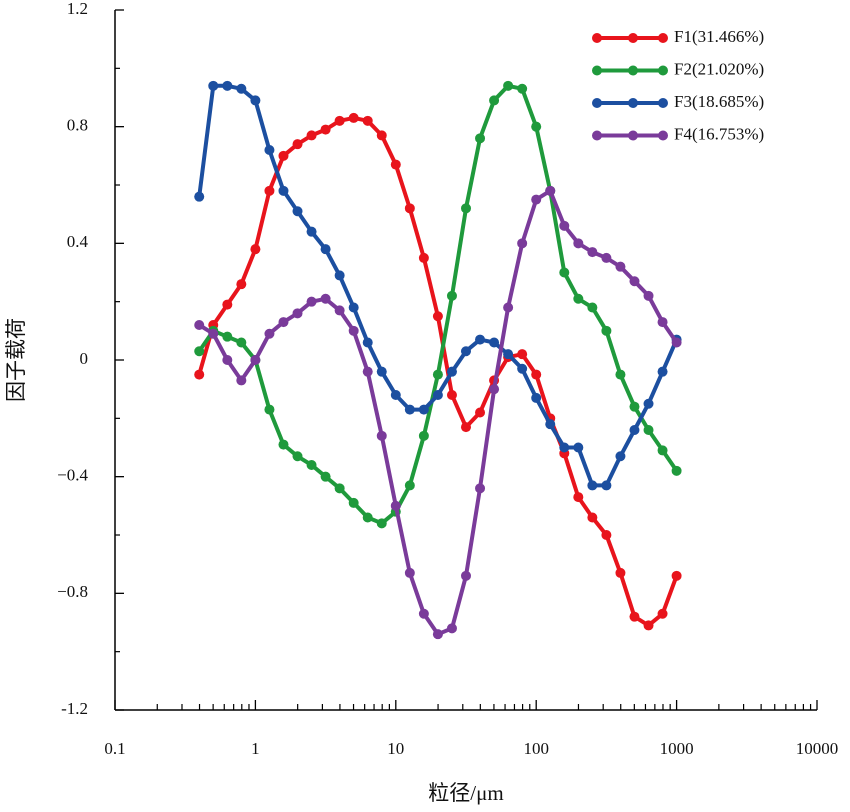 Image resolution: width=850 pixels, height=812 pixels. I want to click on legend-label: F2(21.020%), so click(719, 68).